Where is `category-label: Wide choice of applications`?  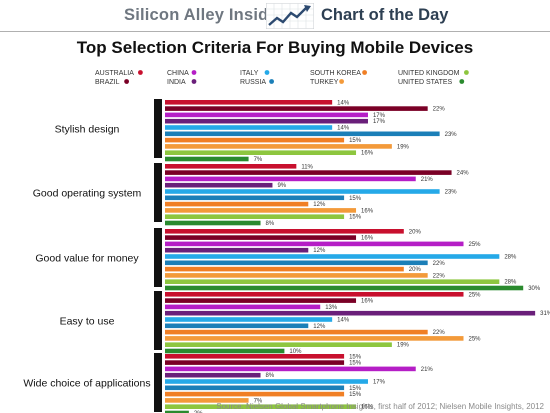 category-label: Wide choice of applications is located at coordinates (86, 384).